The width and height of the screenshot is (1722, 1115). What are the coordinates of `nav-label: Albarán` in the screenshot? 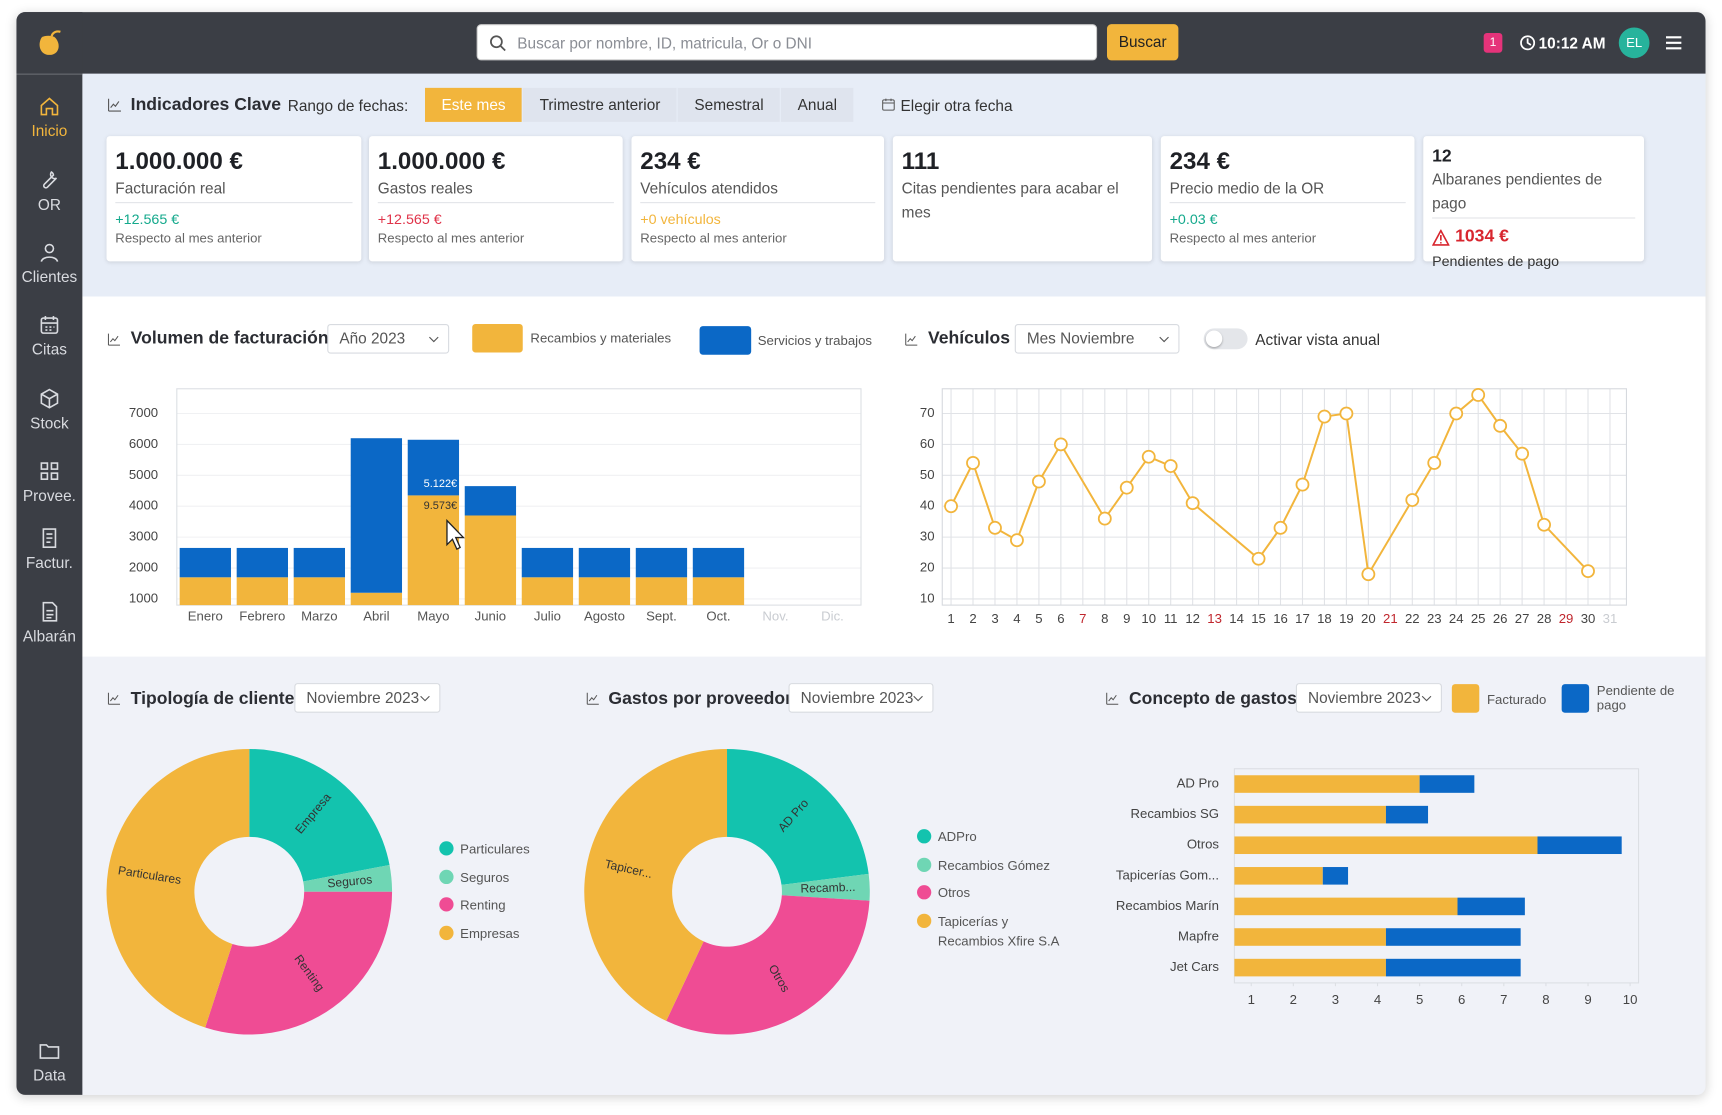 It's located at (49, 636).